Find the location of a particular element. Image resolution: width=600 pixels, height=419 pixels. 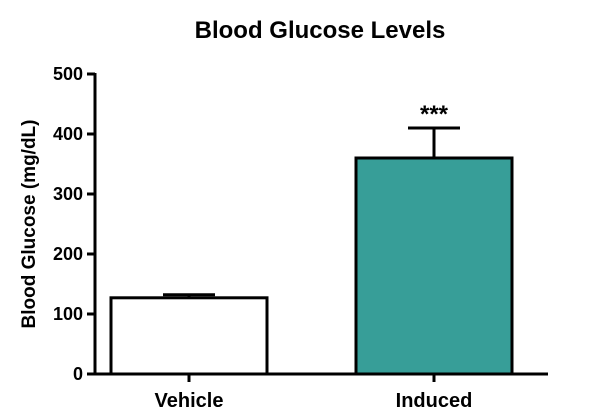

bar-vehicle is located at coordinates (189, 336).